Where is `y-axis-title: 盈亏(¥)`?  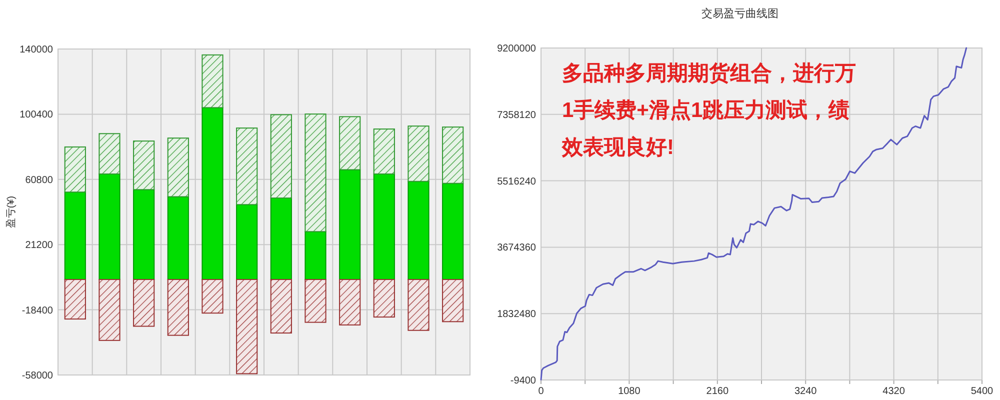 y-axis-title: 盈亏(¥) is located at coordinates (11, 212).